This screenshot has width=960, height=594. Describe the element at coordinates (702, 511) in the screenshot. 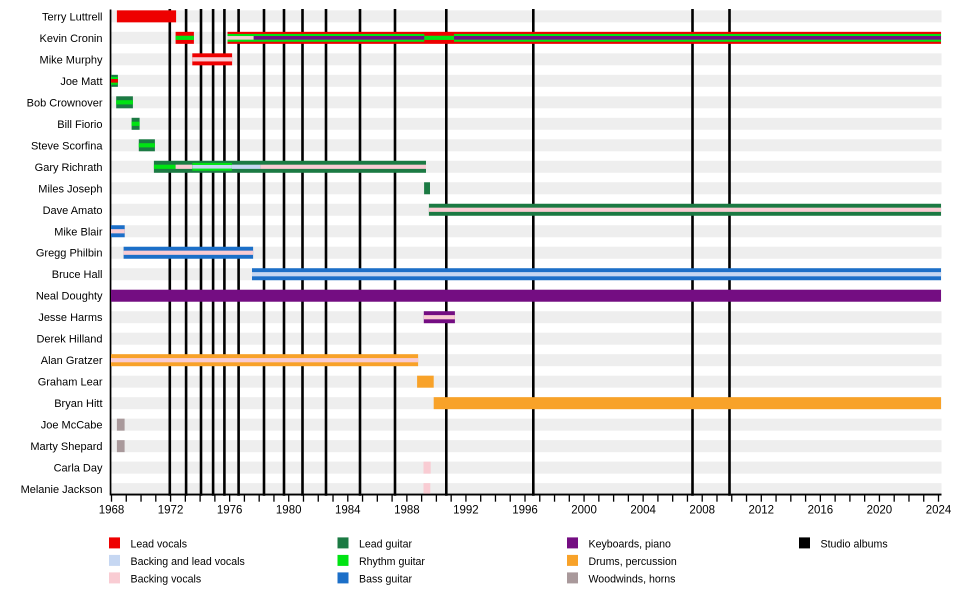

I see `svg-text: 2008` at that location.